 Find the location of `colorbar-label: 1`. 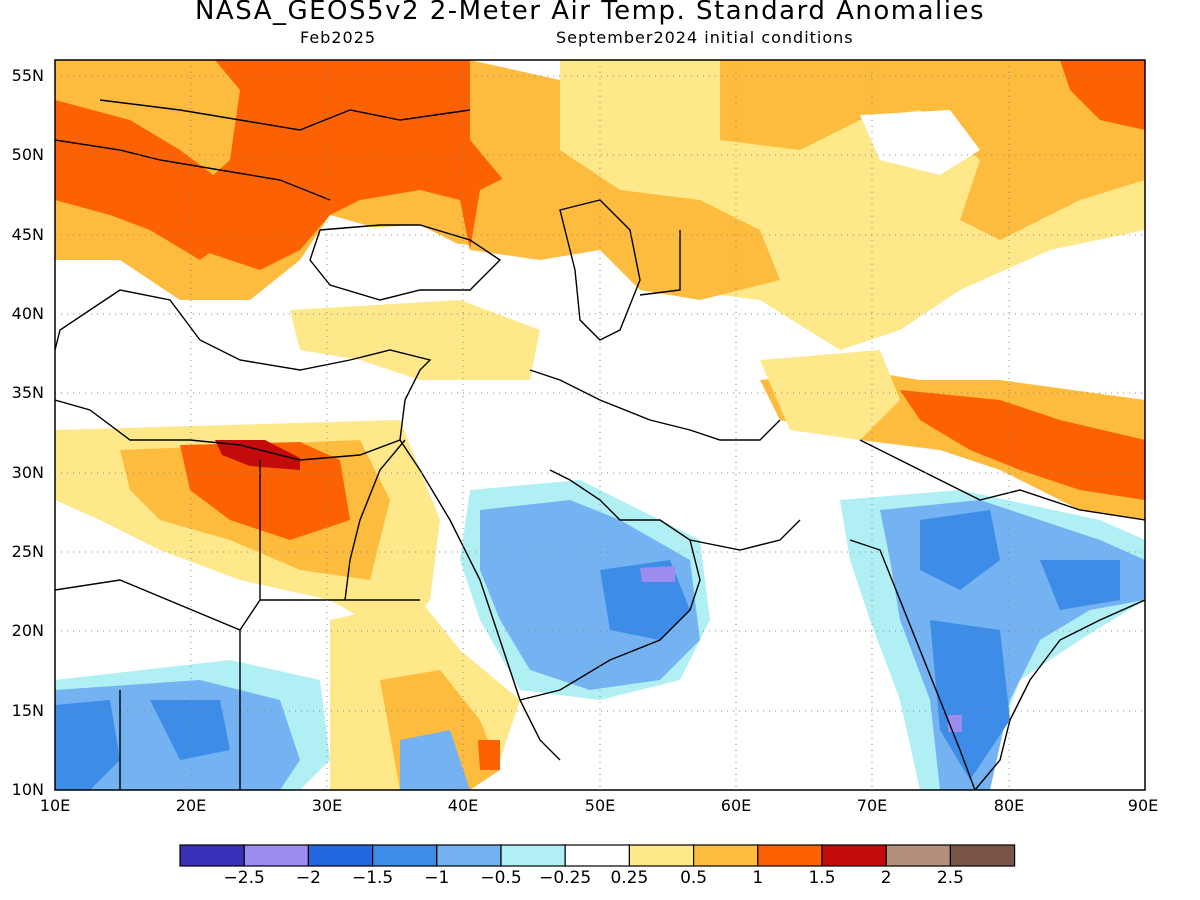

colorbar-label: 1 is located at coordinates (758, 878).